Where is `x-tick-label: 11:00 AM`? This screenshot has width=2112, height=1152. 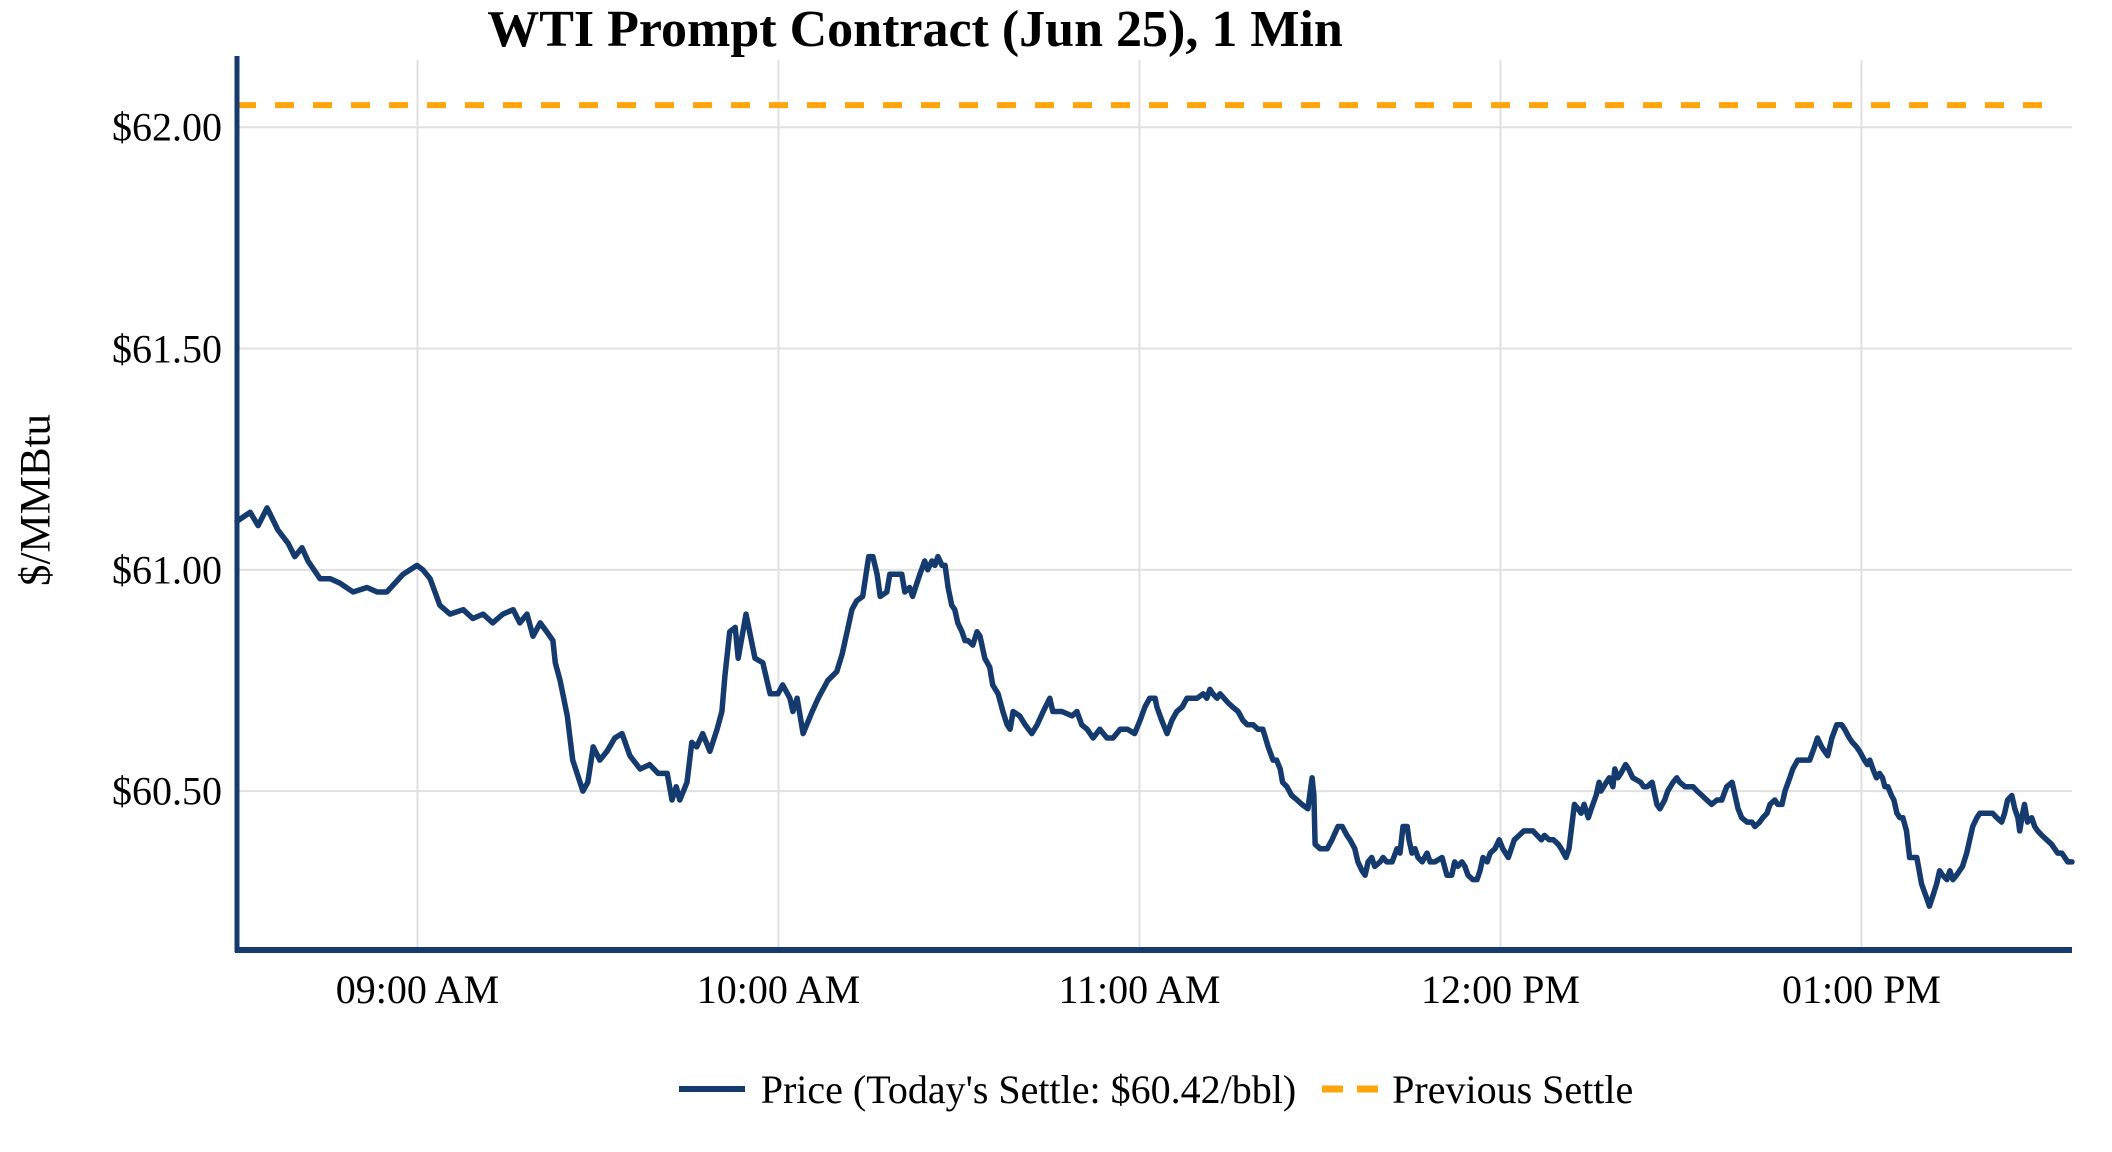
x-tick-label: 11:00 AM is located at coordinates (1139, 989).